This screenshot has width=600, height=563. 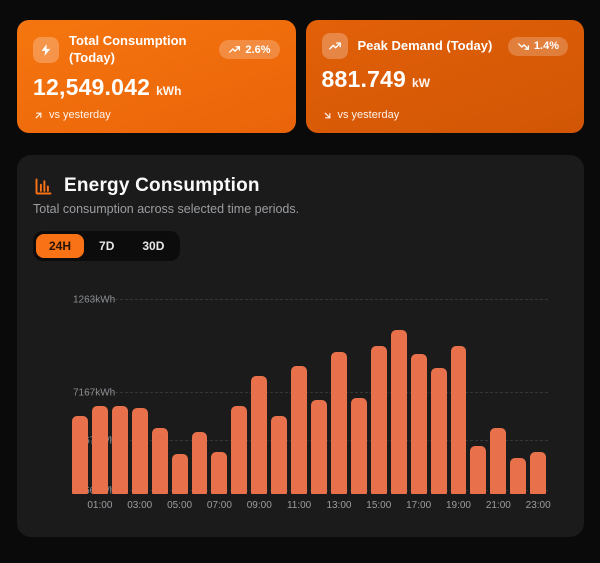 I want to click on tab-30d: 30D, so click(x=153, y=246).